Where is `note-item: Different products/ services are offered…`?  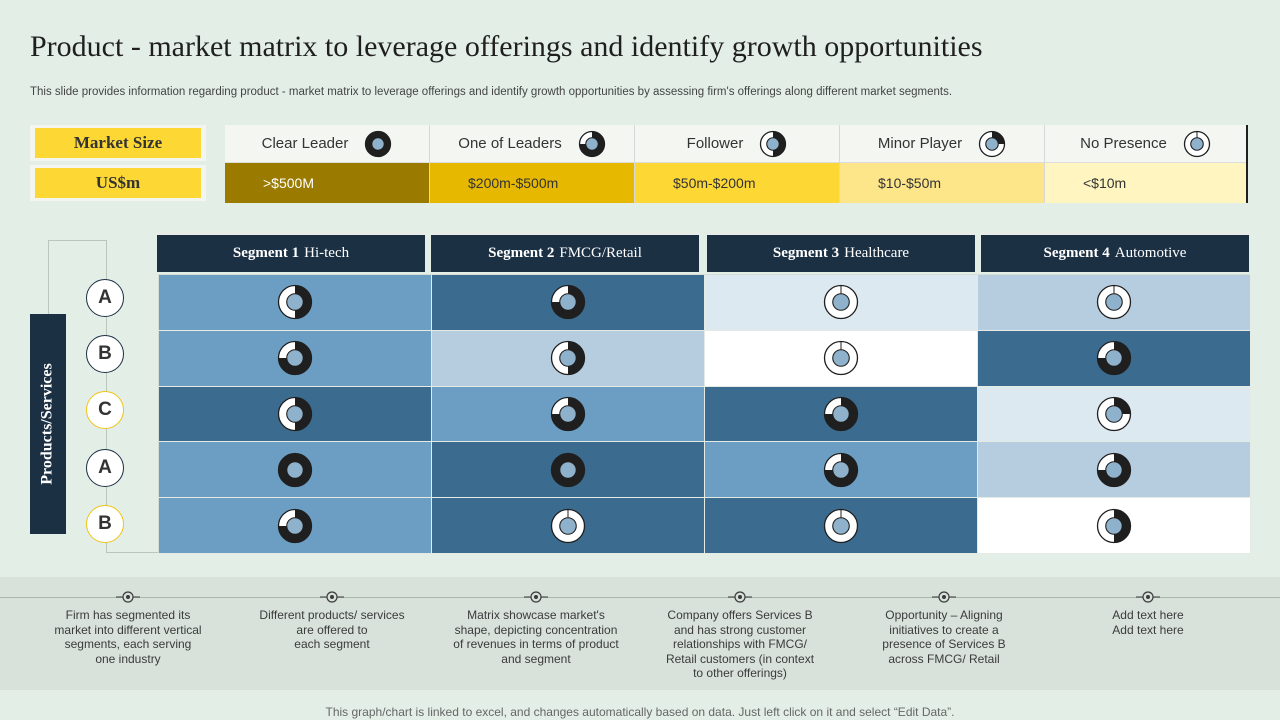
note-item: Different products/ services are offered… is located at coordinates (332, 621).